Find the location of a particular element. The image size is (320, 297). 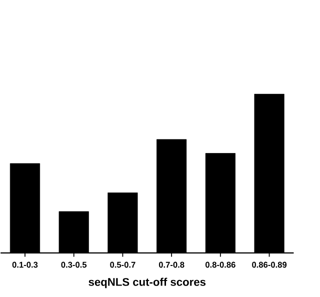

x-axis-title: seqNLS cut-off scores is located at coordinates (147, 283).